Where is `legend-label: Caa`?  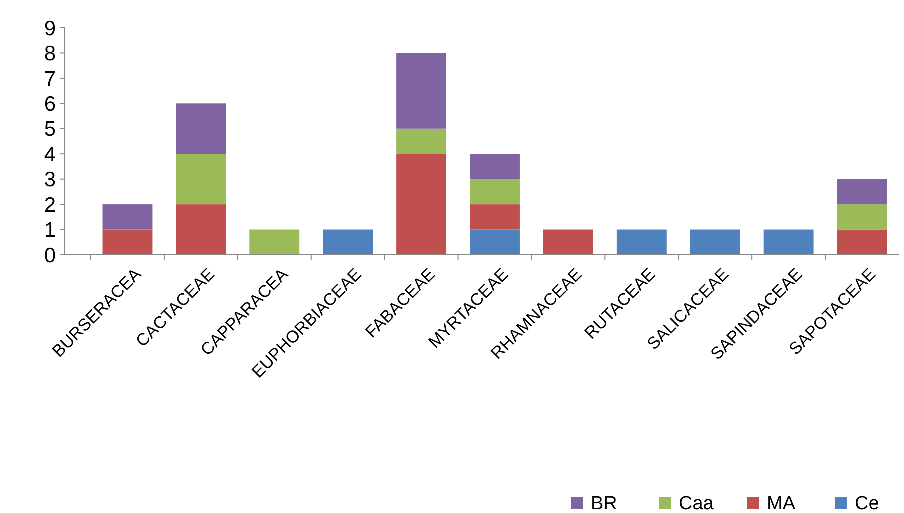 legend-label: Caa is located at coordinates (696, 503).